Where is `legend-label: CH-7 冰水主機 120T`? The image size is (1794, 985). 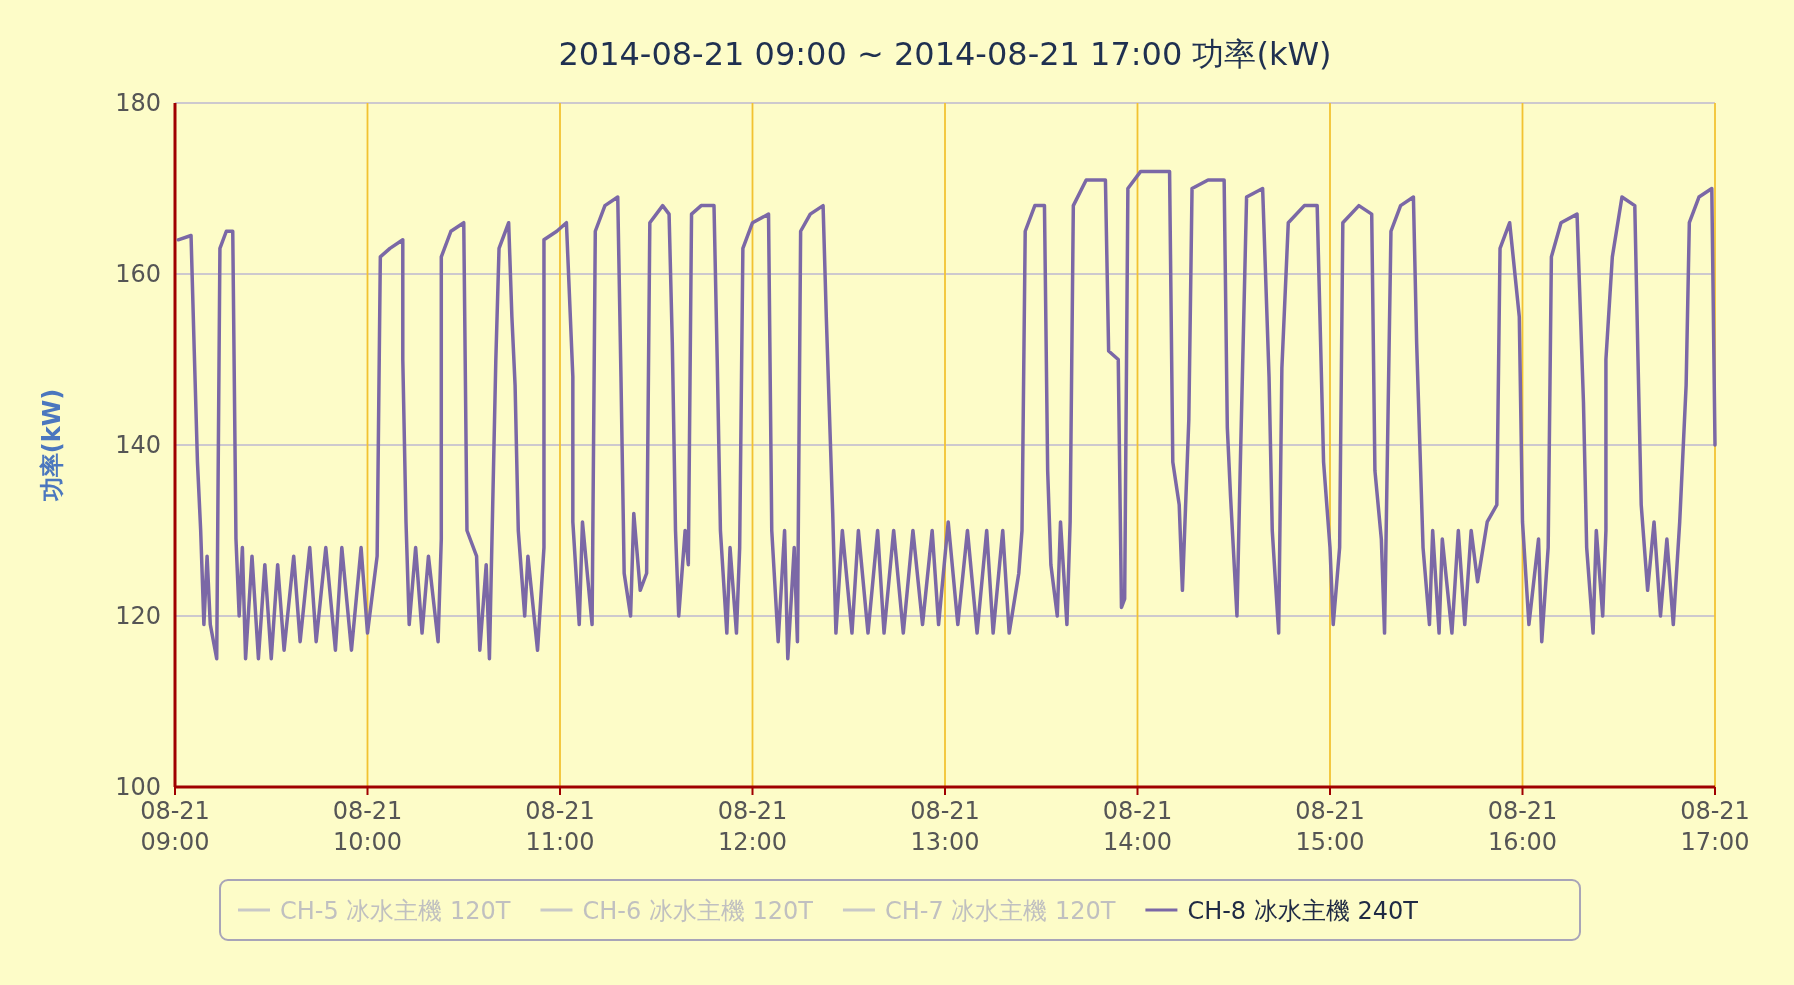
legend-label: CH-7 冰水主機 120T is located at coordinates (1000, 911).